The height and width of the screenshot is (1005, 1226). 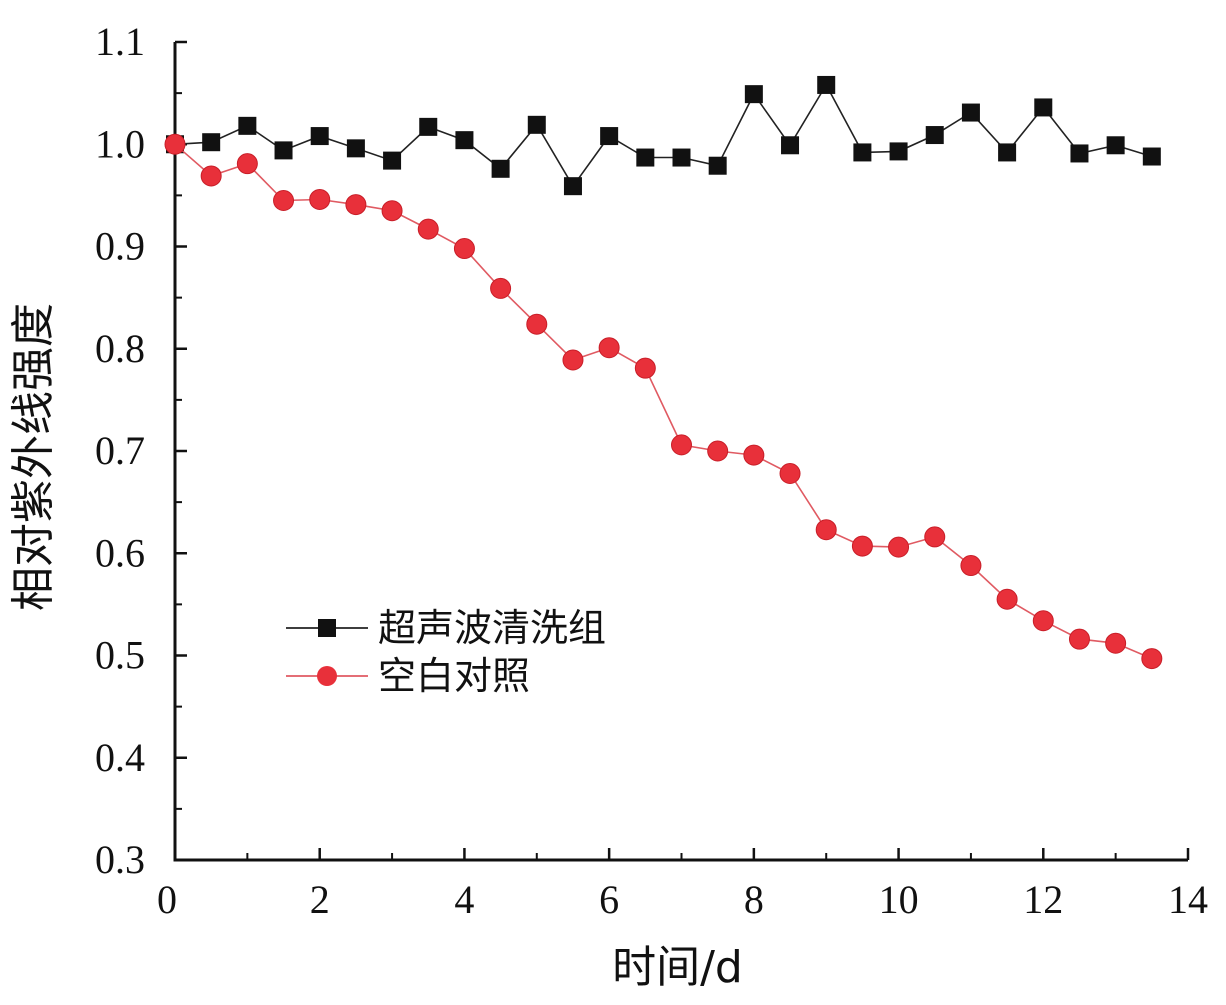 What do you see at coordinates (327, 676) in the screenshot?
I see `legend-marker-circle` at bounding box center [327, 676].